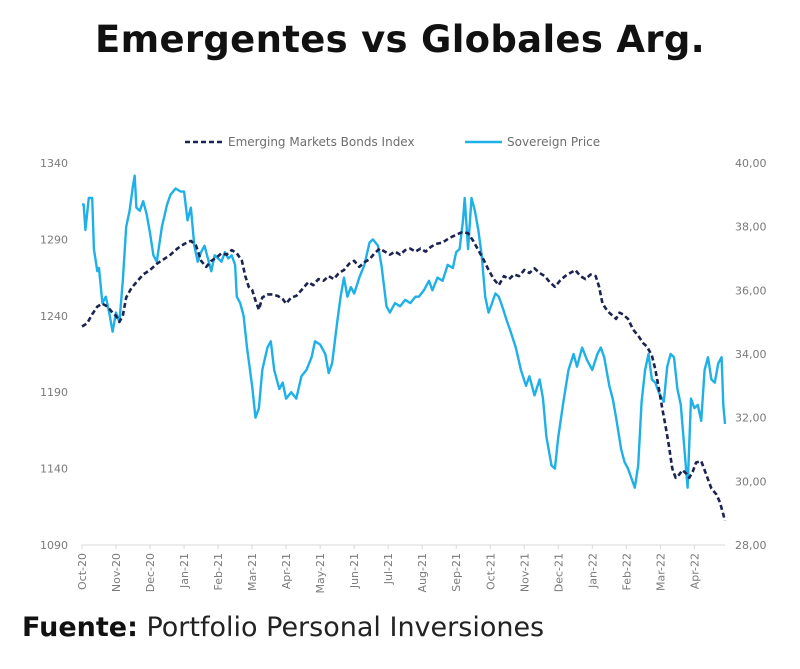  What do you see at coordinates (54, 163) in the screenshot?
I see `y-left-tick-label: 1340` at bounding box center [54, 163].